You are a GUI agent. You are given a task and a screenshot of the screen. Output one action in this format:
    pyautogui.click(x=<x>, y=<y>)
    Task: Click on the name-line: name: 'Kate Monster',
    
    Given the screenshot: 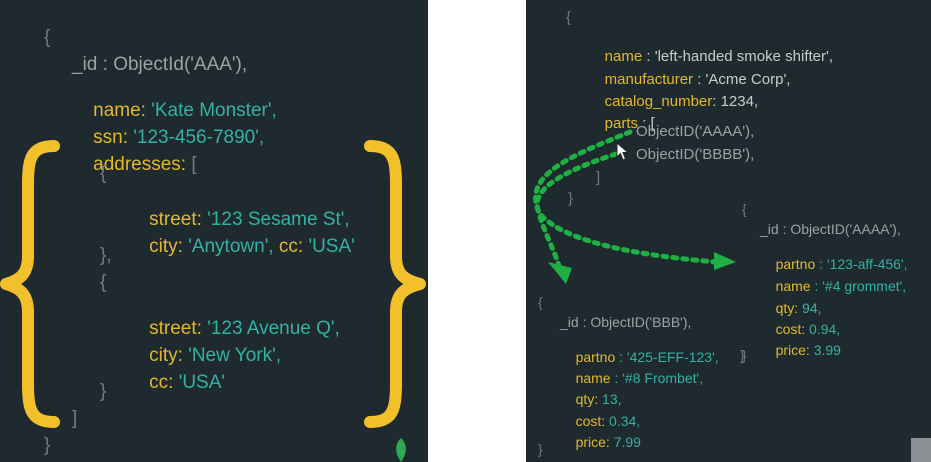 What is the action you would take?
    pyautogui.click(x=174, y=110)
    